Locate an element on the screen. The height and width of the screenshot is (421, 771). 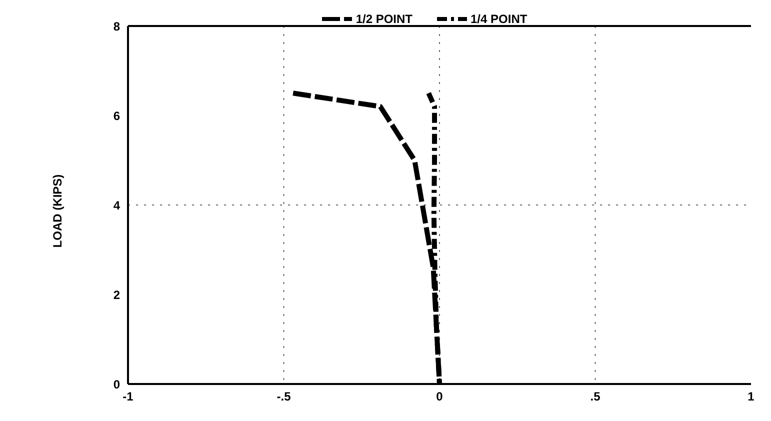
x-tick-label: 0 is located at coordinates (440, 397).